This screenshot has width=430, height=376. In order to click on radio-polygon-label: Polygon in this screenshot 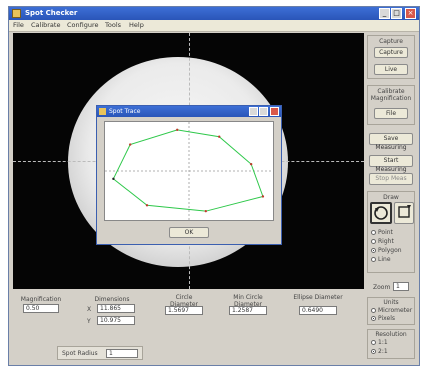, I will do `click(390, 250)`.